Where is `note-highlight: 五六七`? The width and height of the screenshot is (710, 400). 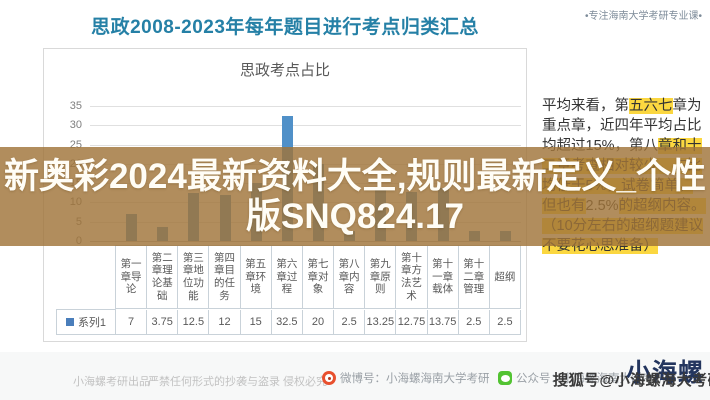 note-highlight: 五六七 is located at coordinates (651, 106).